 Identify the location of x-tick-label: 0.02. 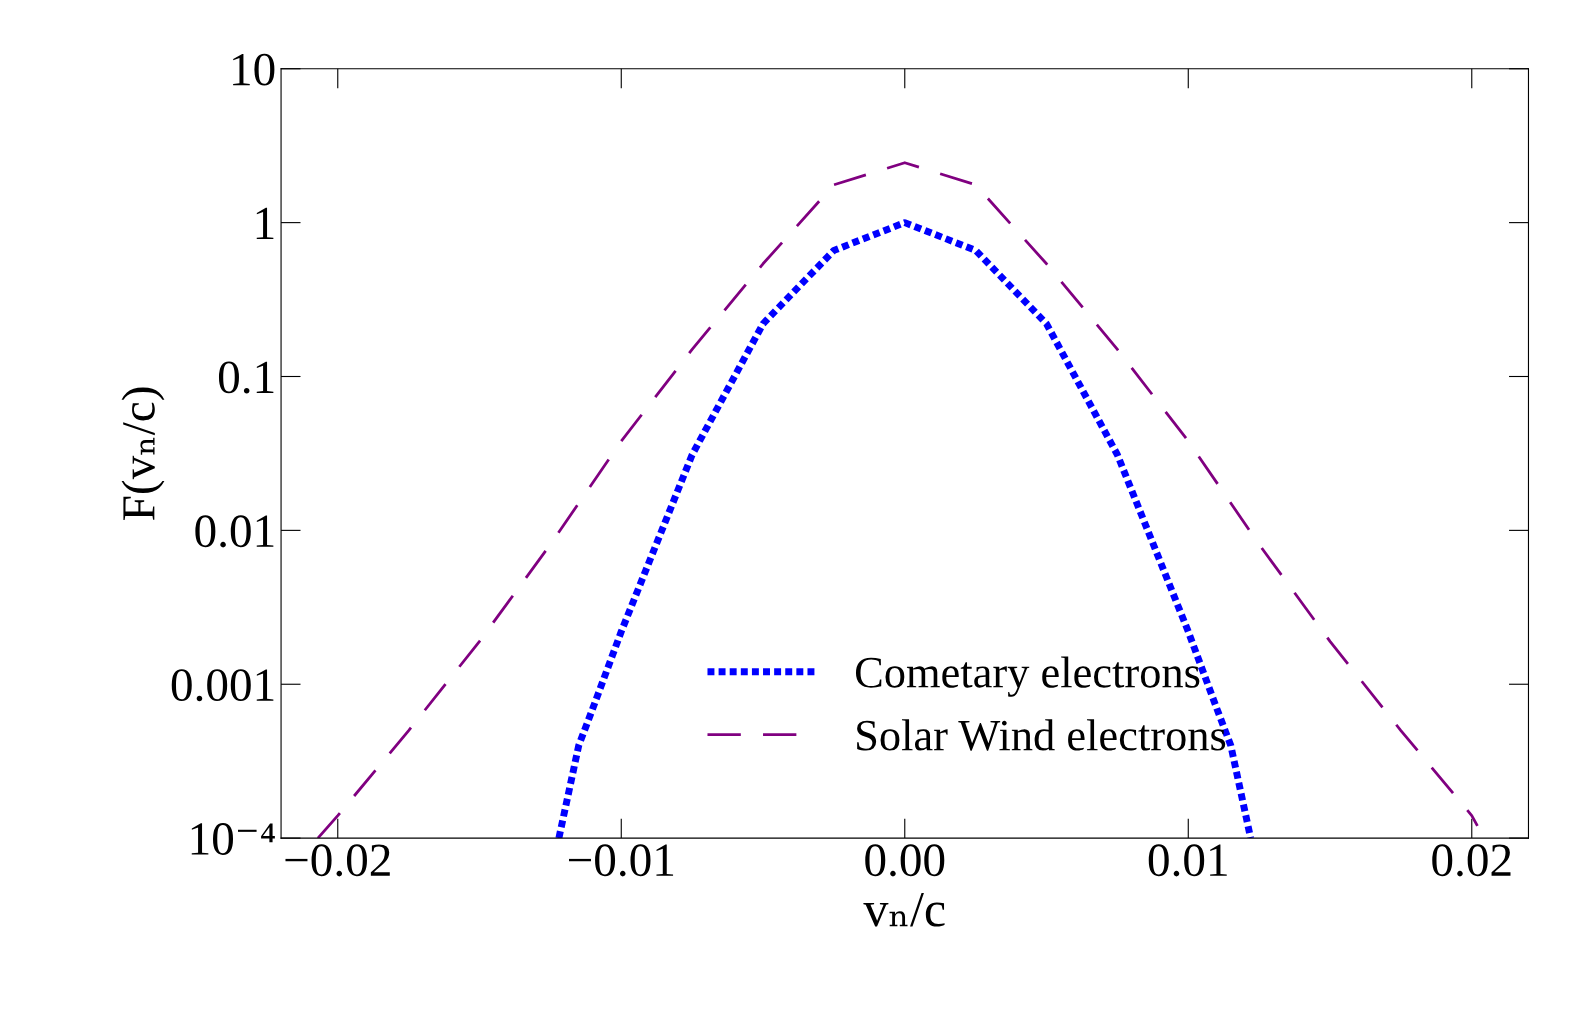
(1471, 860).